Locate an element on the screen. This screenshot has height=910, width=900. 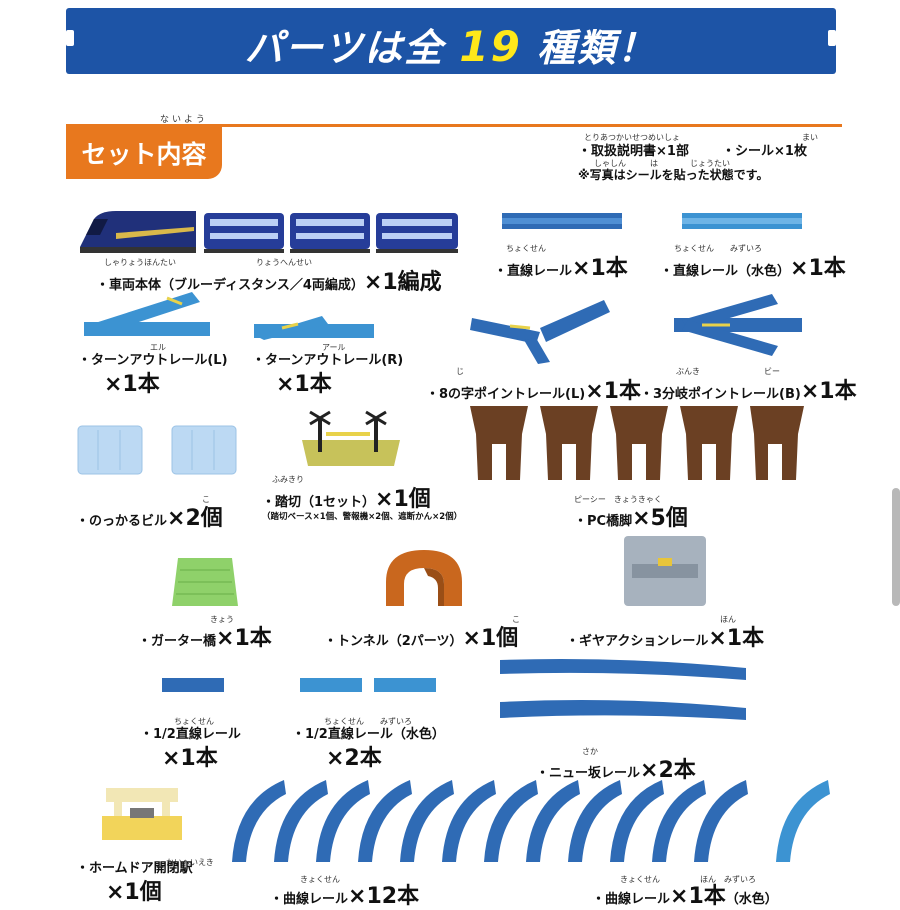
curve-rail-image is located at coordinates (490, 821).